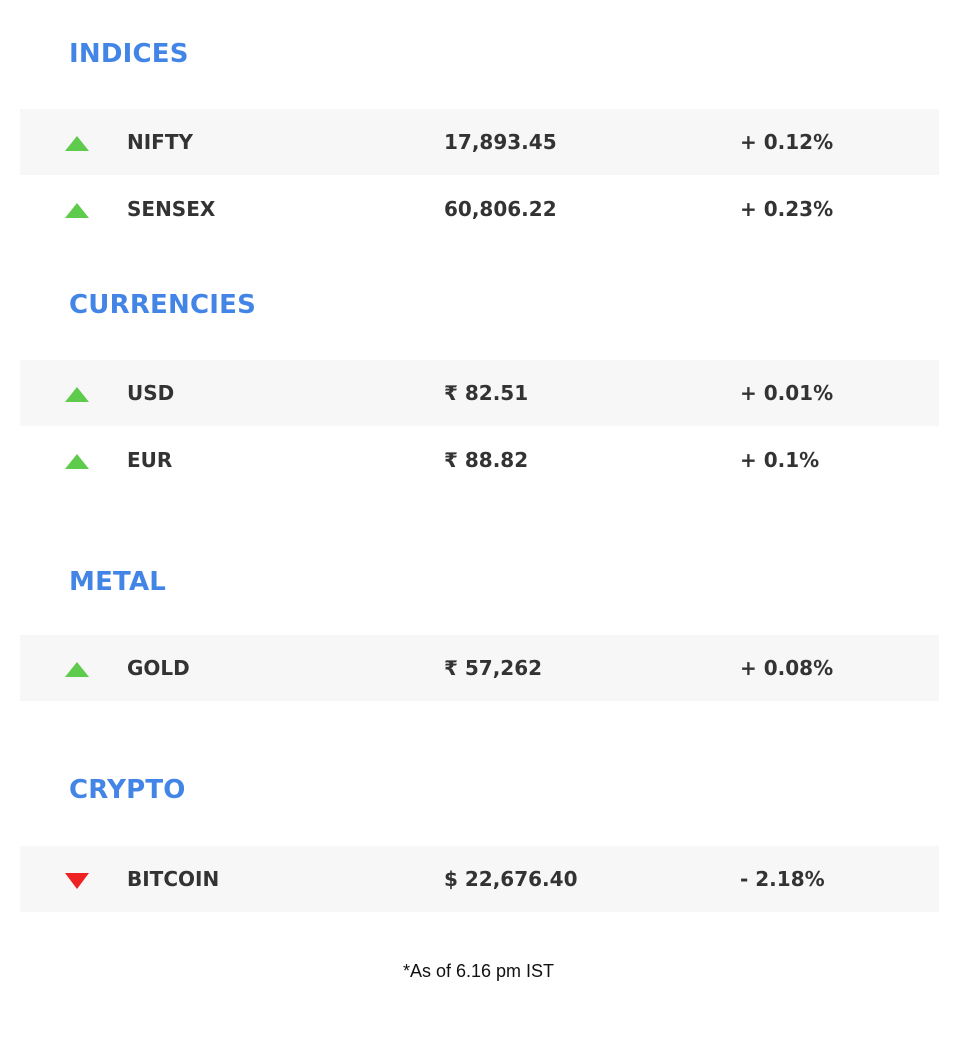 Image resolution: width=957 pixels, height=1037 pixels. Describe the element at coordinates (158, 668) in the screenshot. I see `instrument-name: GOLD` at that location.